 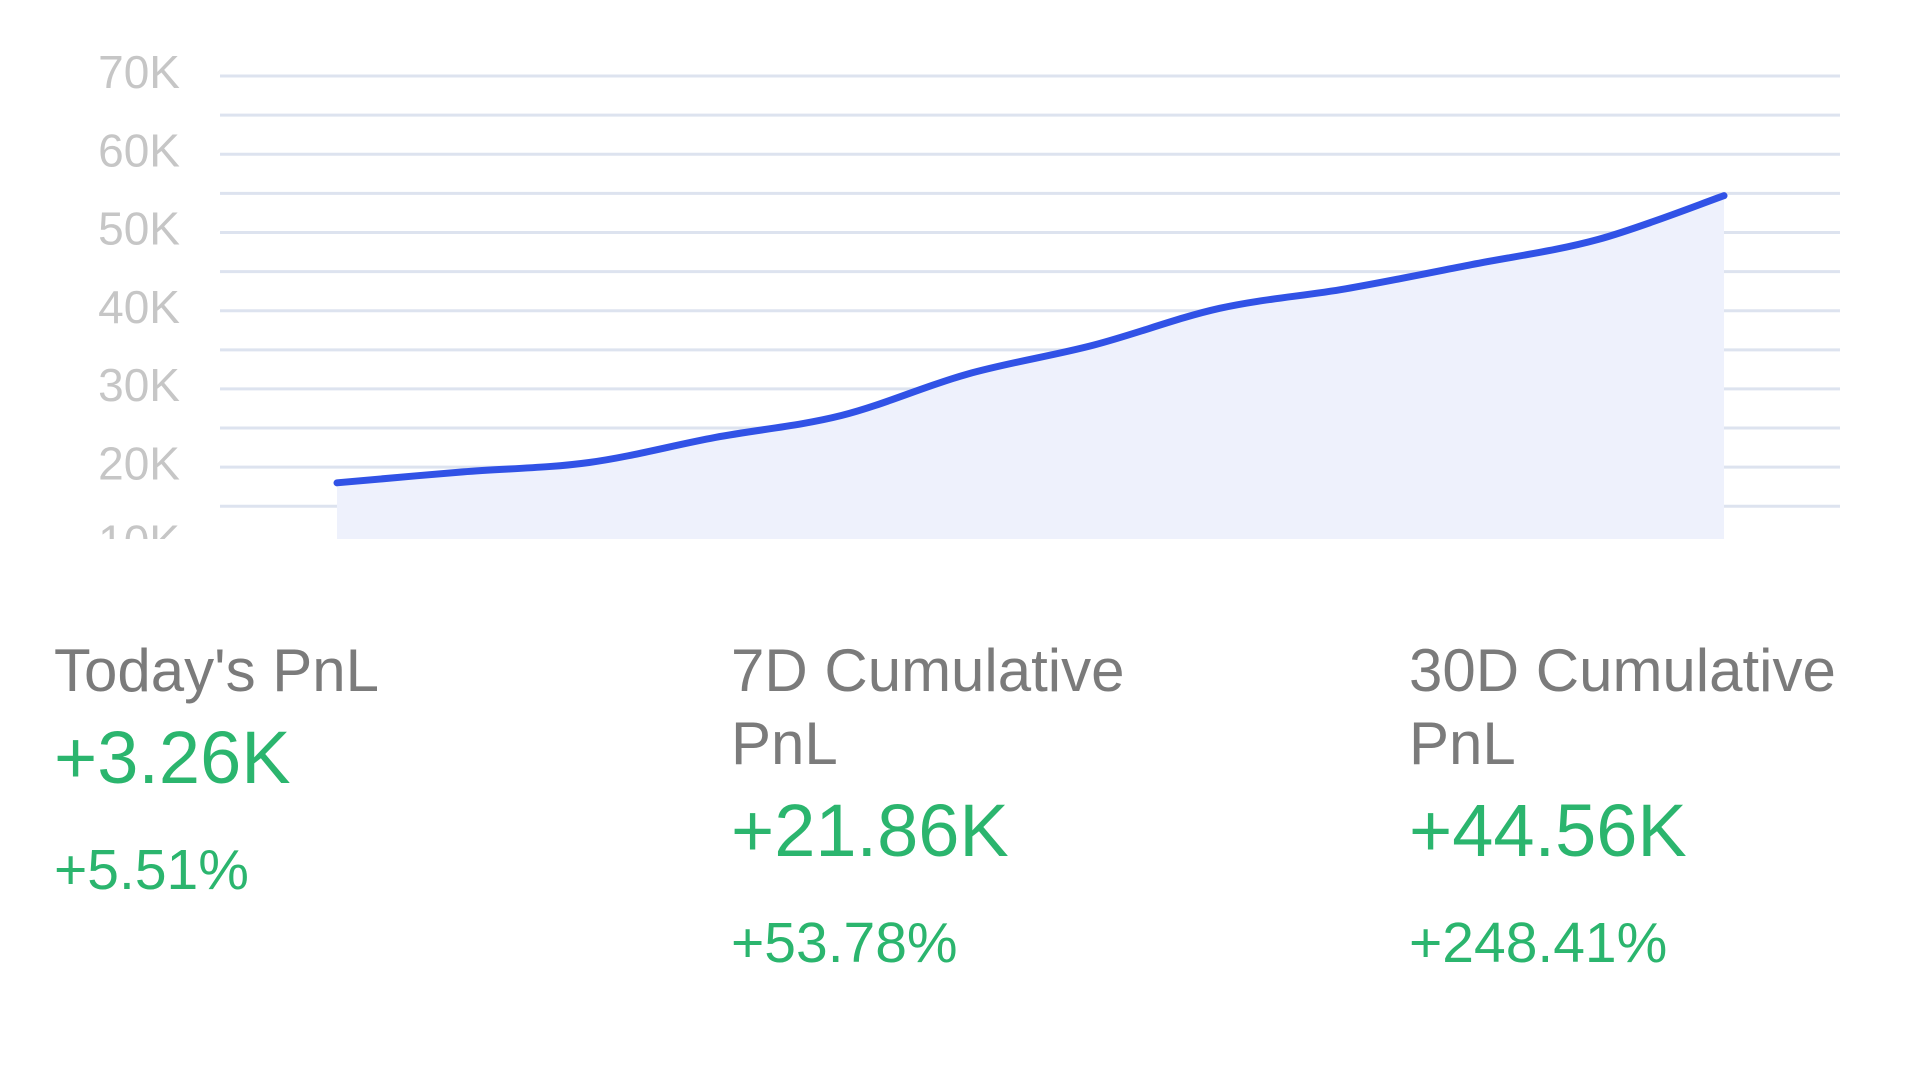 I want to click on stat-today: Today's PnL +3.26K +5.51%, so click(x=304, y=769).